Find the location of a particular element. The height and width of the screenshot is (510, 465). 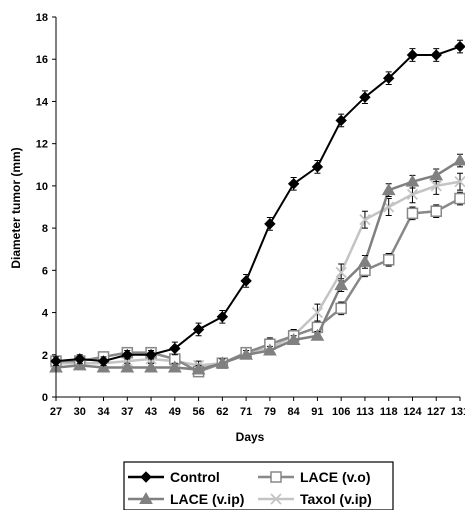

x-tick-label: 37 is located at coordinates (127, 412).